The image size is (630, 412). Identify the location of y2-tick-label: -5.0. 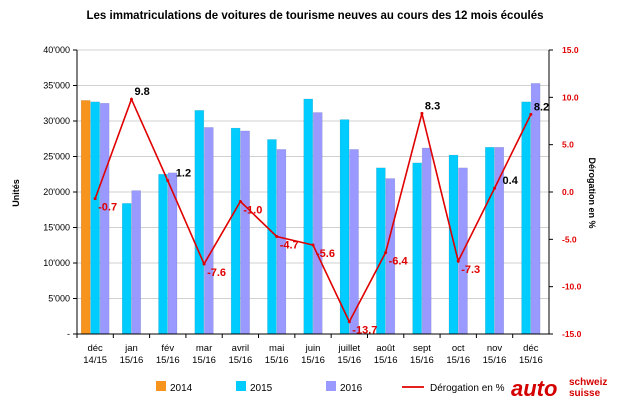
(569, 239).